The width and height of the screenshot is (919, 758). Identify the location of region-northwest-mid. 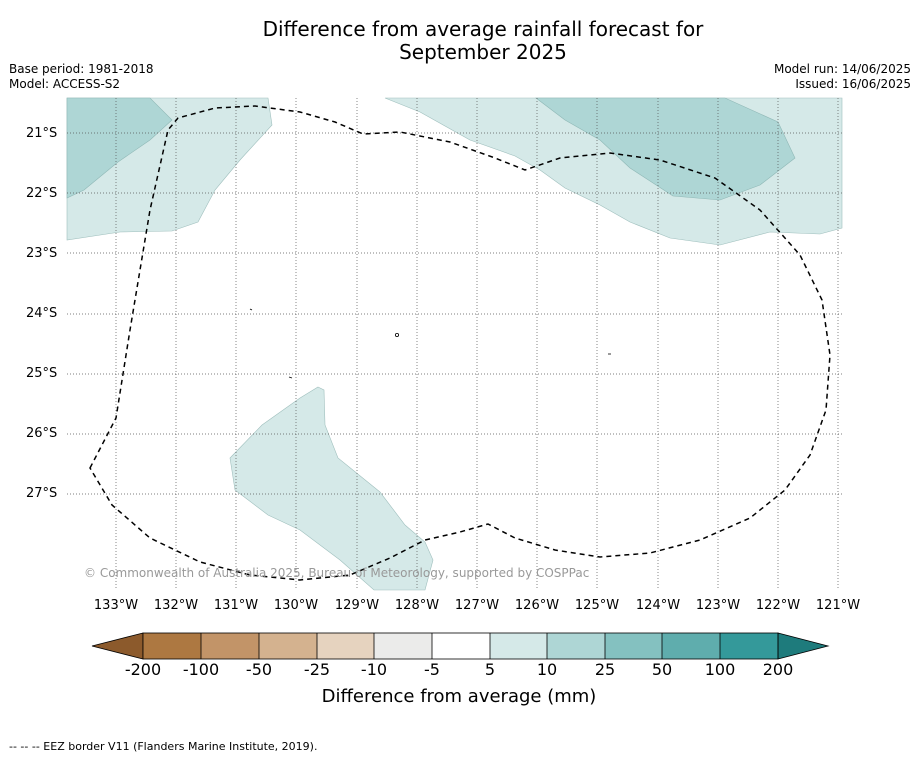
(119, 148).